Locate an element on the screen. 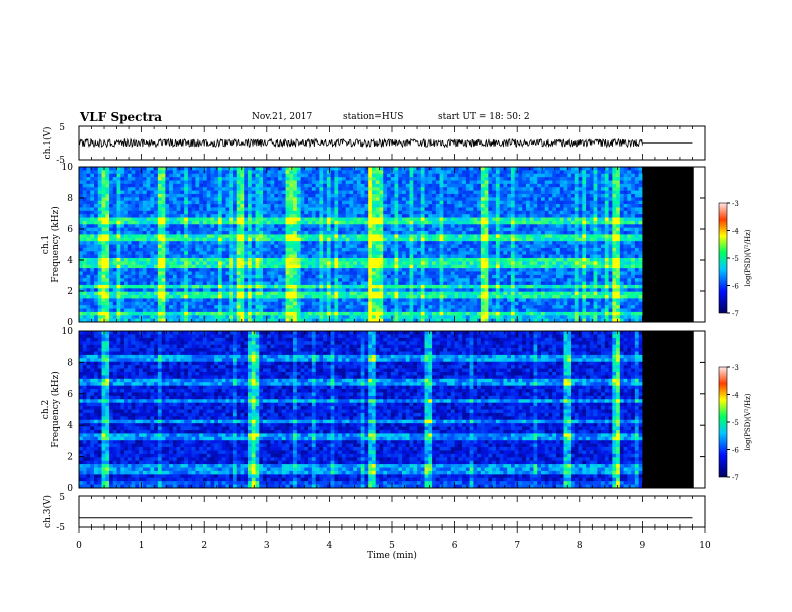 The height and width of the screenshot is (612, 792). ch1-colorbar is located at coordinates (723, 258).